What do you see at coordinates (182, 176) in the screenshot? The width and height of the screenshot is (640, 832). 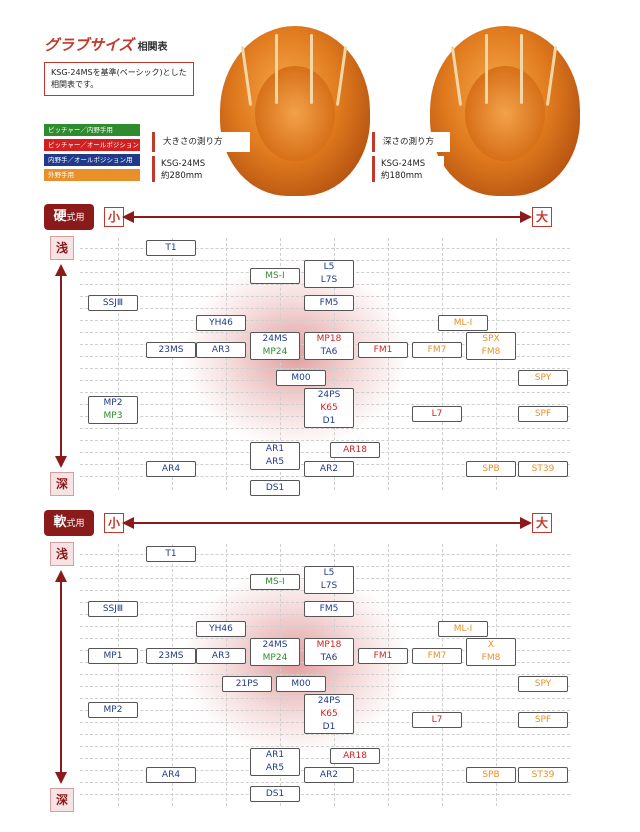 I see `size-value: 約280mm` at bounding box center [182, 176].